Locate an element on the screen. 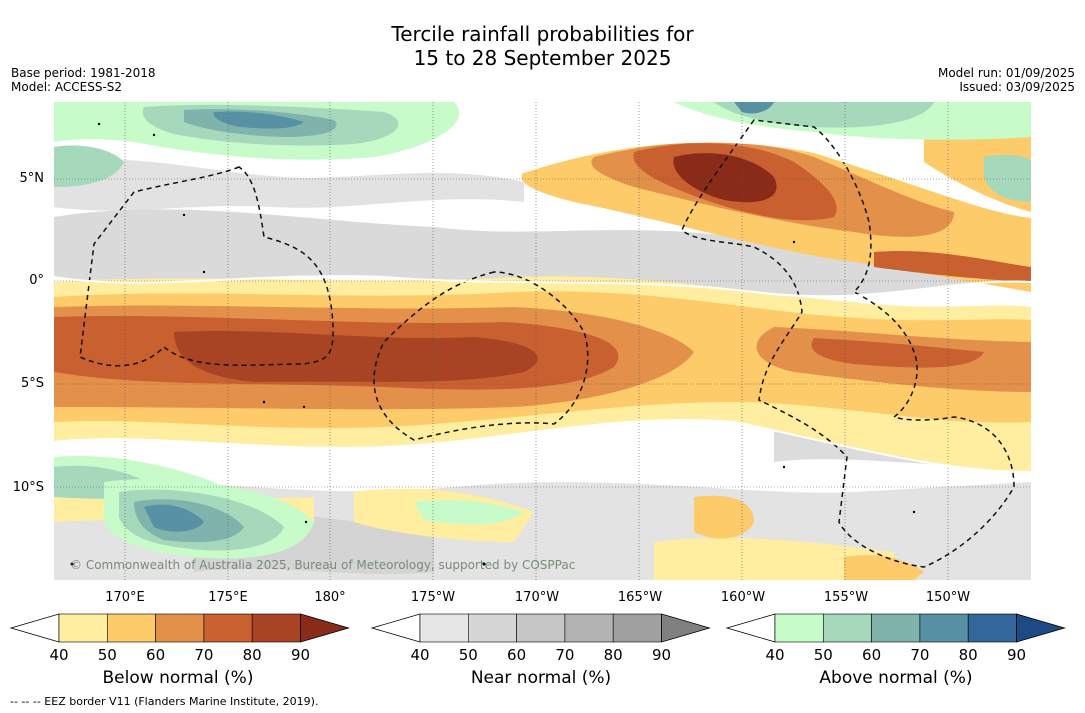  base-period: Base period: 1981-2018 is located at coordinates (83, 73).